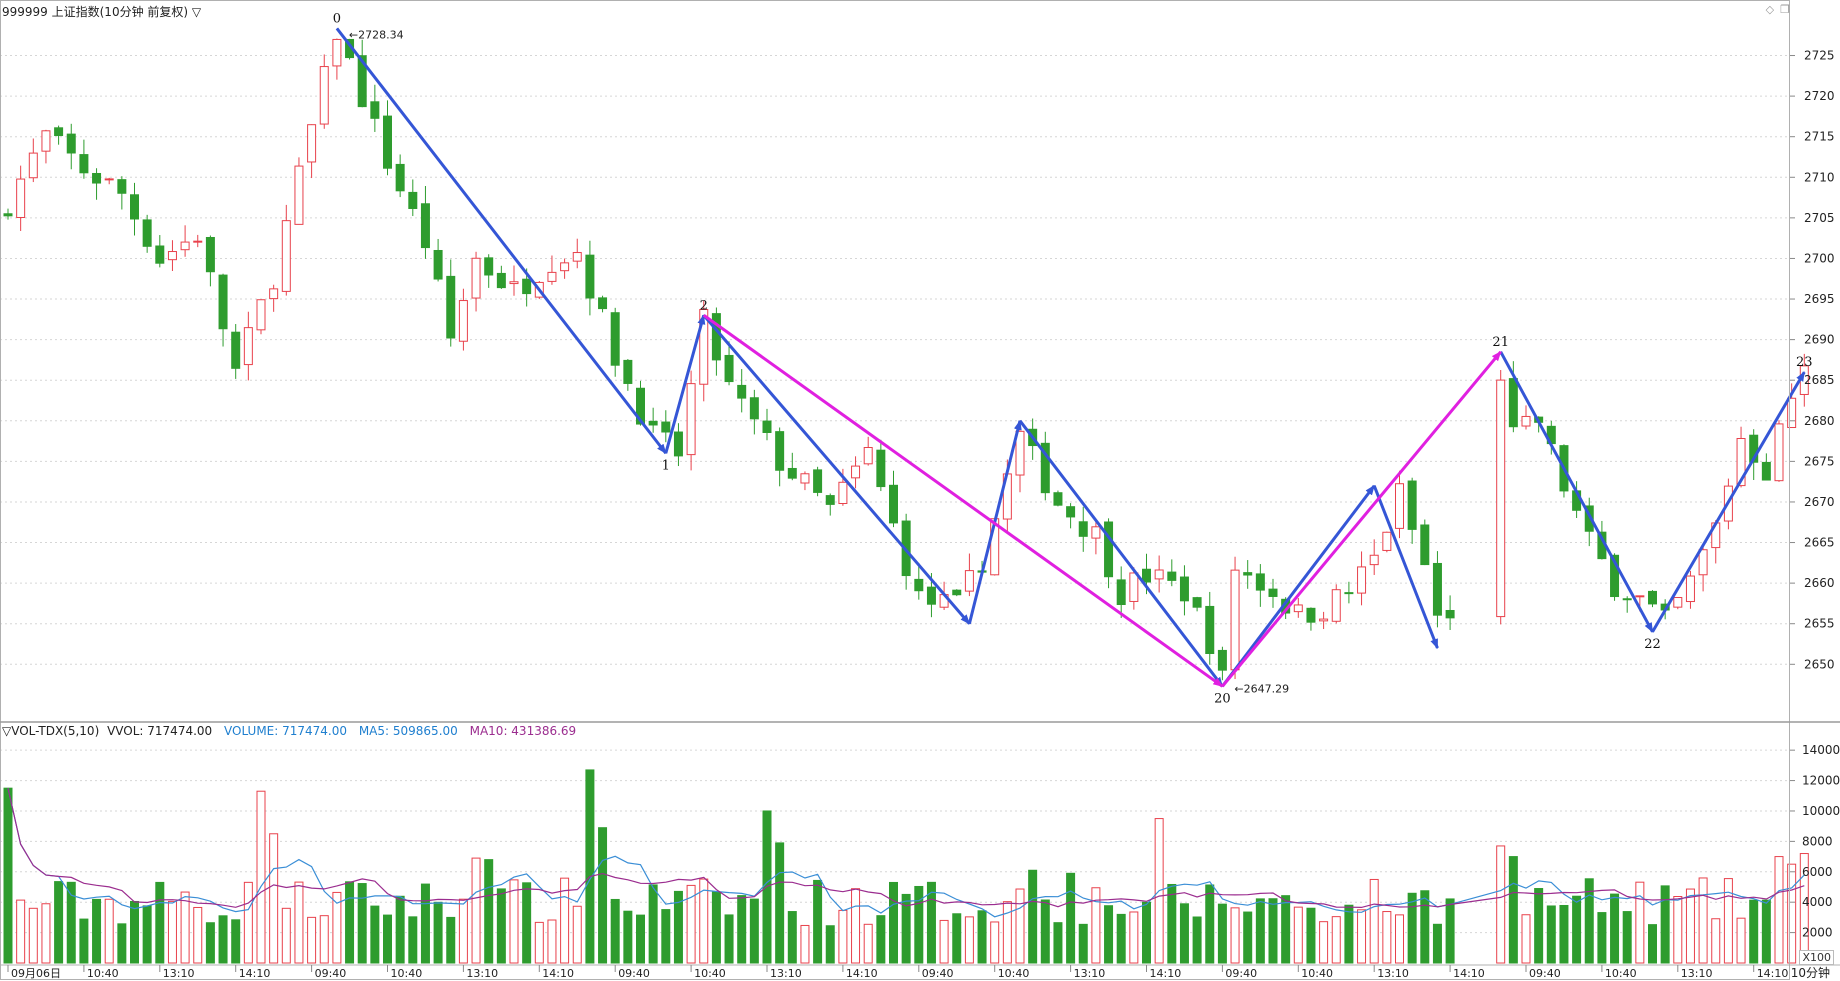  I want to click on vvol-value: VVOL: 717474.00, so click(160, 731).